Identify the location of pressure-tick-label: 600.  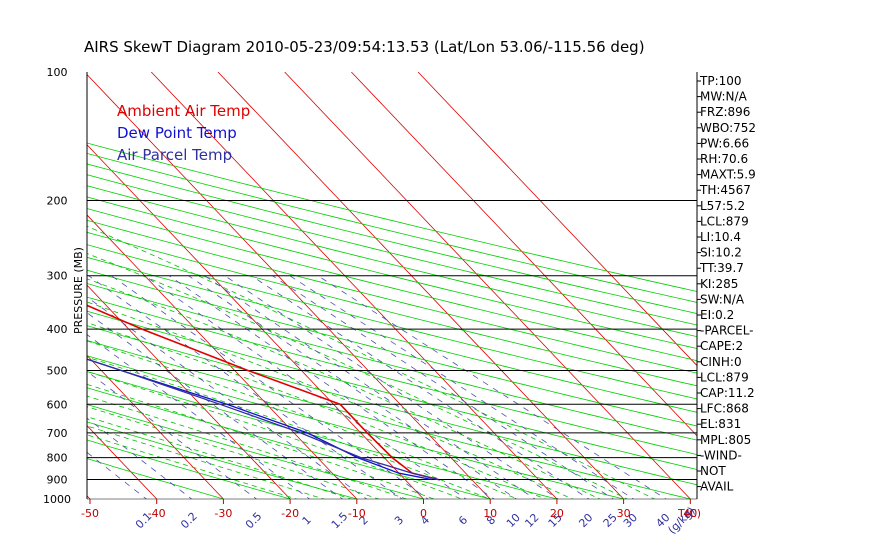
(57, 404).